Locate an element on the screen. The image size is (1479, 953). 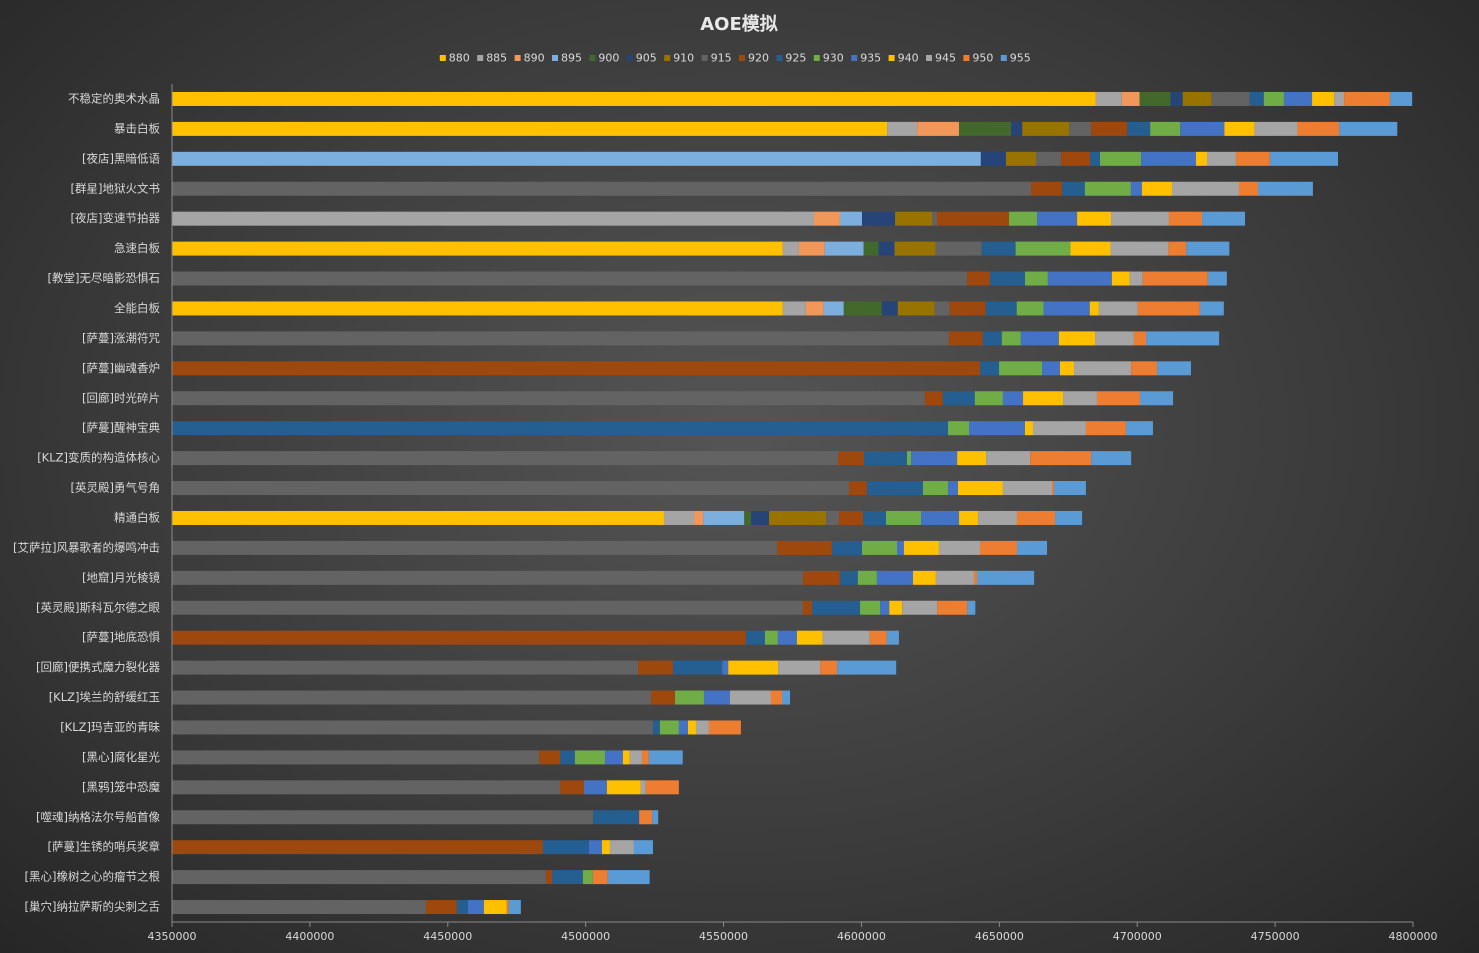
category-label: [萨蔓]醒神宝典 is located at coordinates (121, 428).